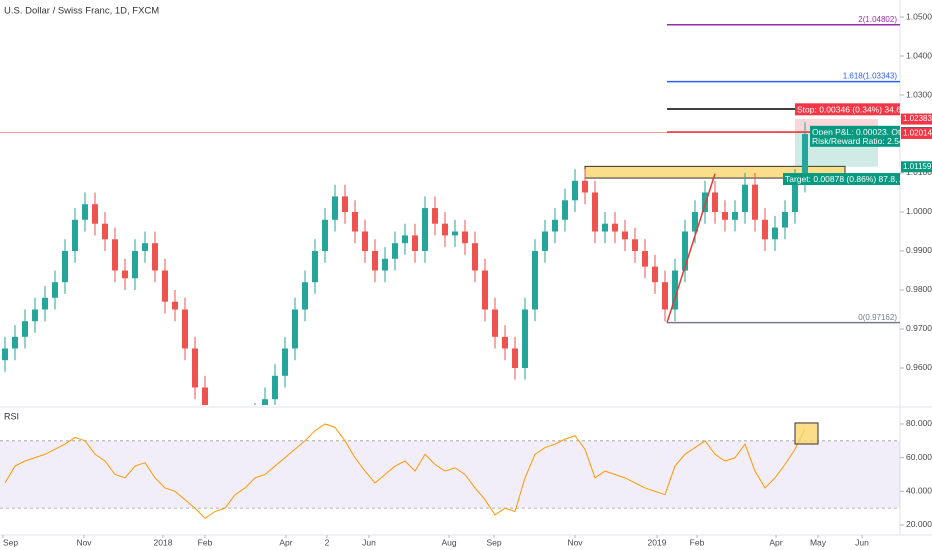  I want to click on y-tick-label: 1.04000, so click(919, 55).